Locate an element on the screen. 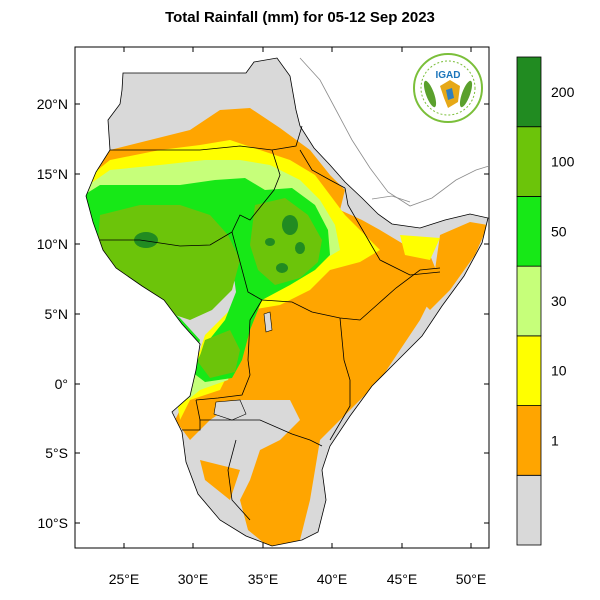 This screenshot has height=600, width=600. legend-label: 10 is located at coordinates (559, 371).